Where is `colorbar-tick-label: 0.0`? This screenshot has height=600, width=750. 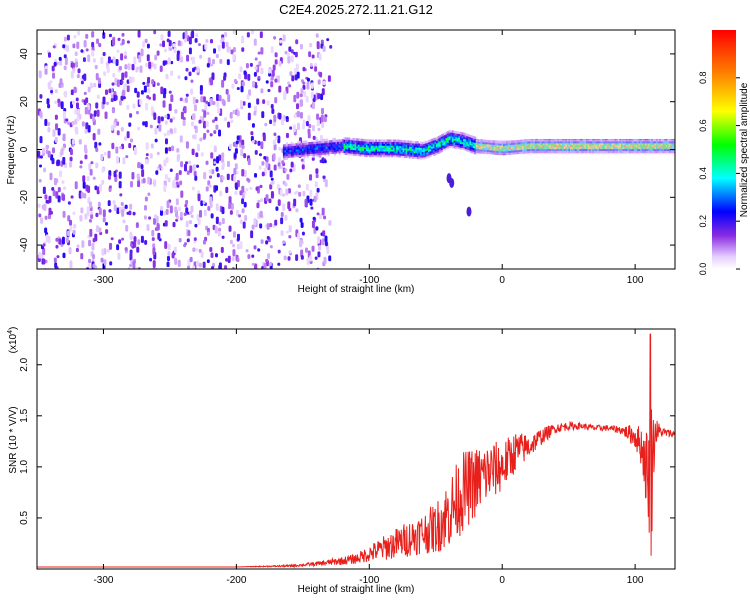 colorbar-tick-label: 0.0 is located at coordinates (703, 269).